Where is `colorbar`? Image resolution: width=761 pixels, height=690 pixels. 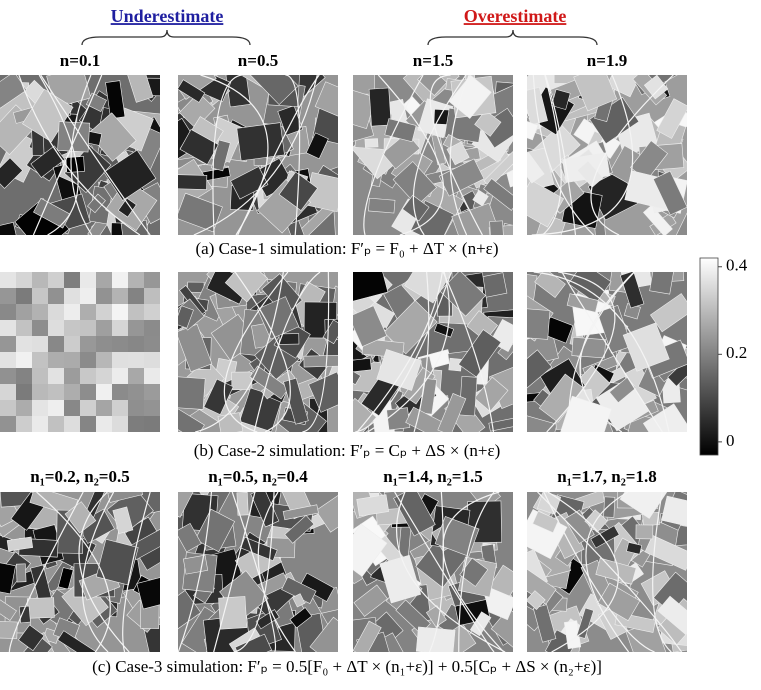
colorbar is located at coordinates (709, 356).